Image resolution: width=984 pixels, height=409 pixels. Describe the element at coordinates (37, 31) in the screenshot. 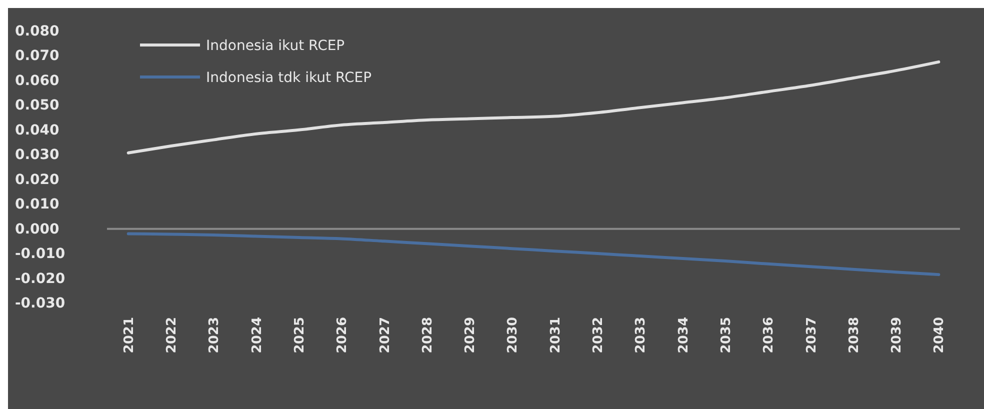

I see `y-tick-label: 0.080` at that location.